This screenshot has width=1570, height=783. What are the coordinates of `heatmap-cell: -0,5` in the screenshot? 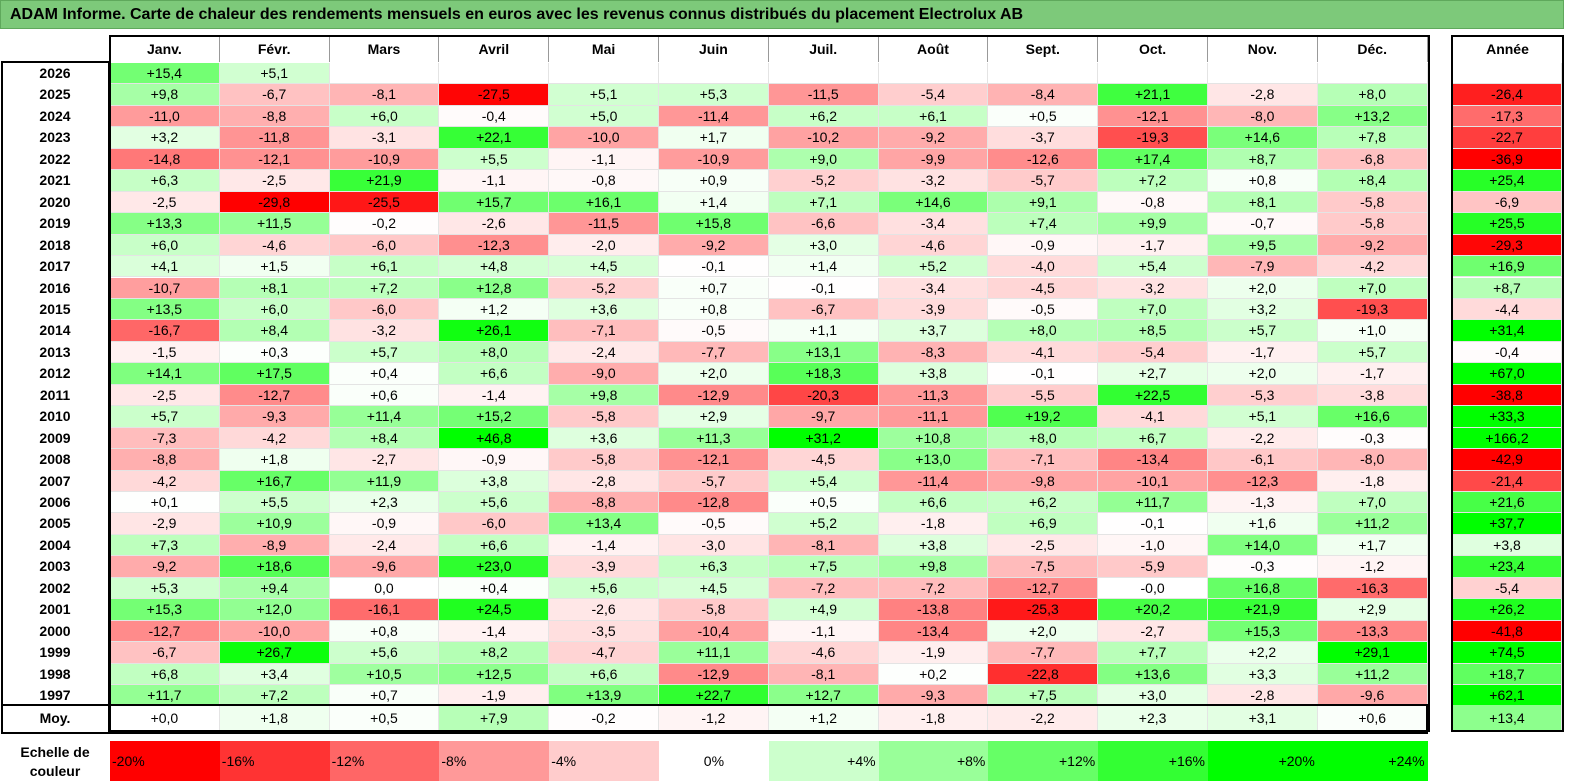 It's located at (714, 524).